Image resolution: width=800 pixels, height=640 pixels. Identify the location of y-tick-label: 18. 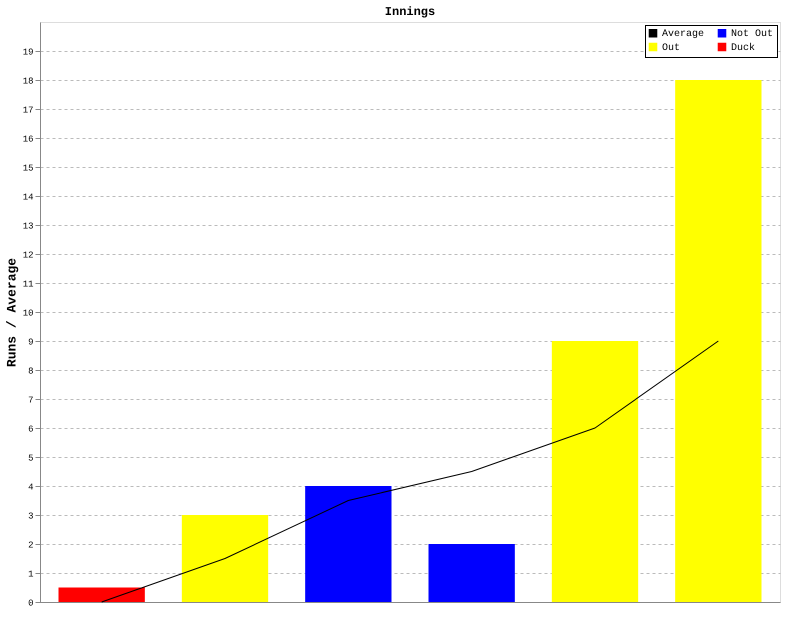
(28, 81).